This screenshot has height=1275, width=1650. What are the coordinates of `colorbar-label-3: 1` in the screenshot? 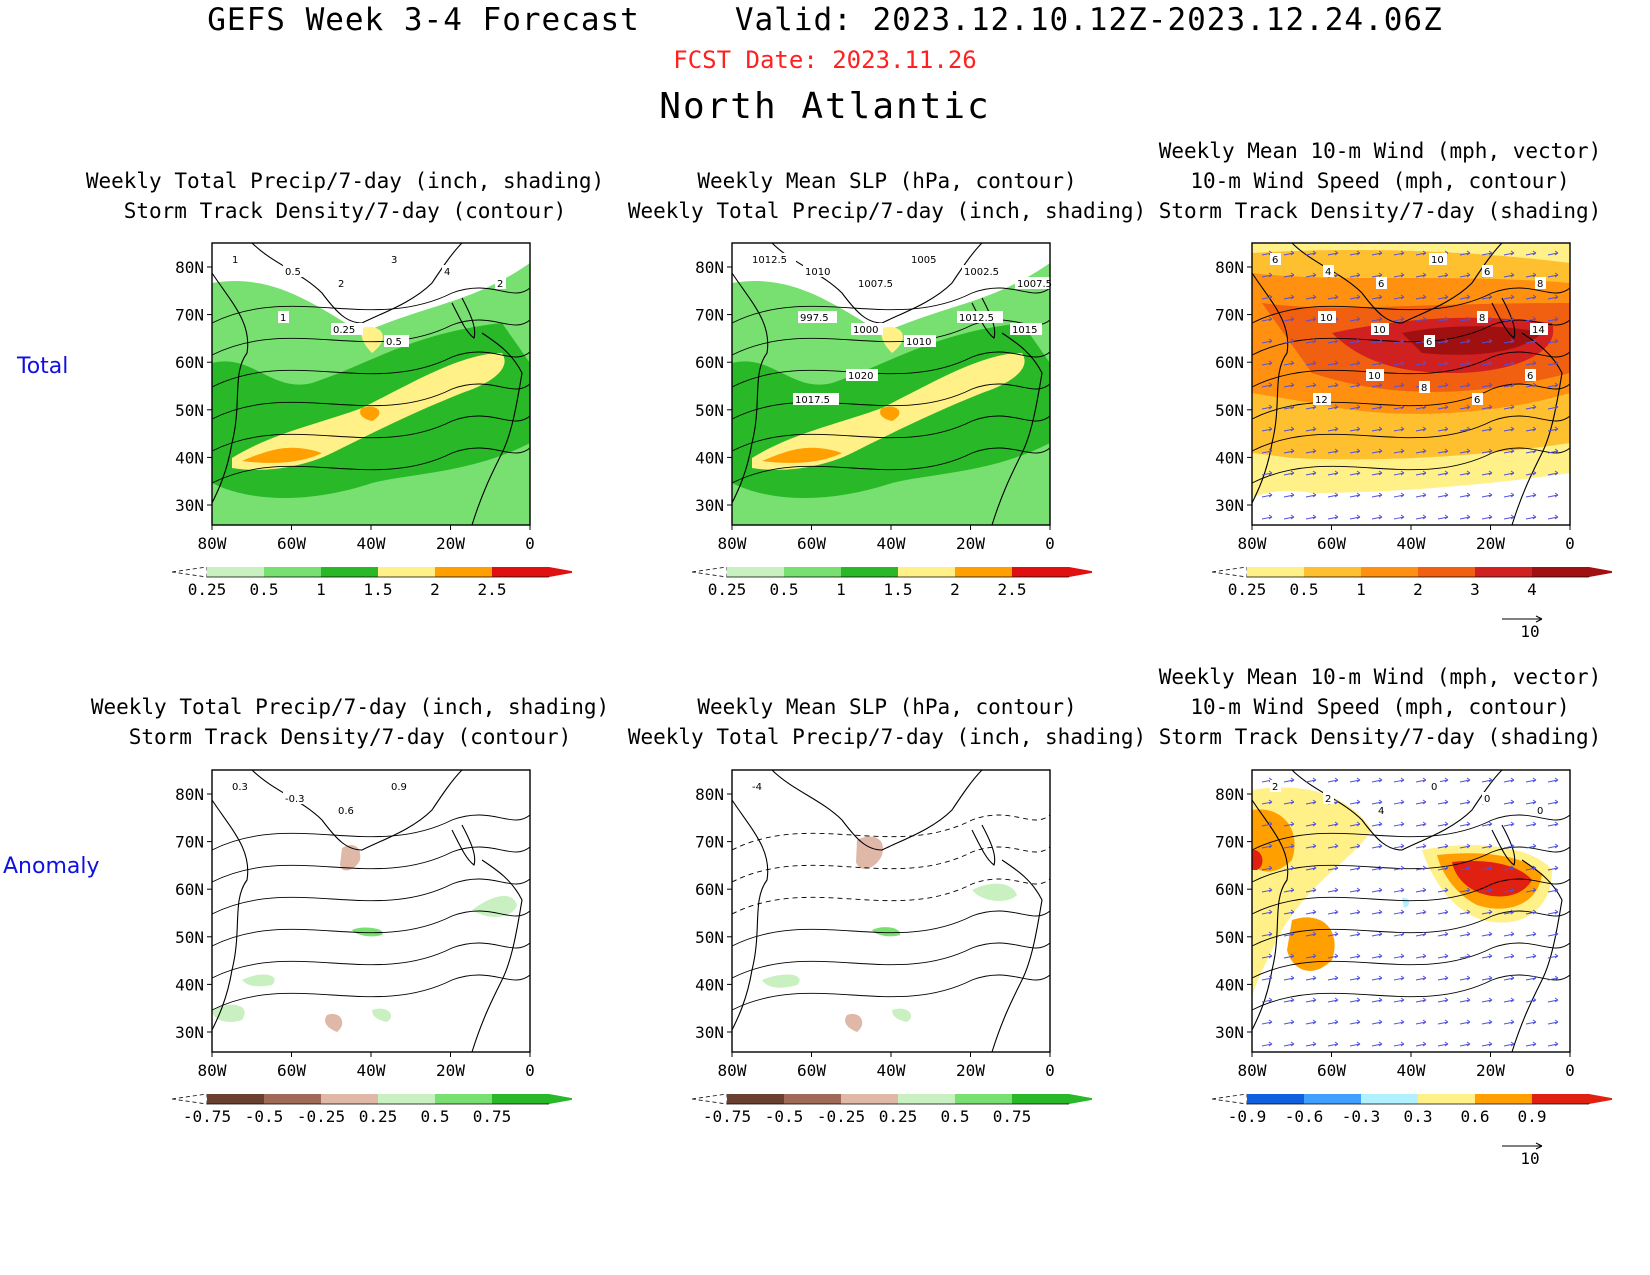 It's located at (841, 589).